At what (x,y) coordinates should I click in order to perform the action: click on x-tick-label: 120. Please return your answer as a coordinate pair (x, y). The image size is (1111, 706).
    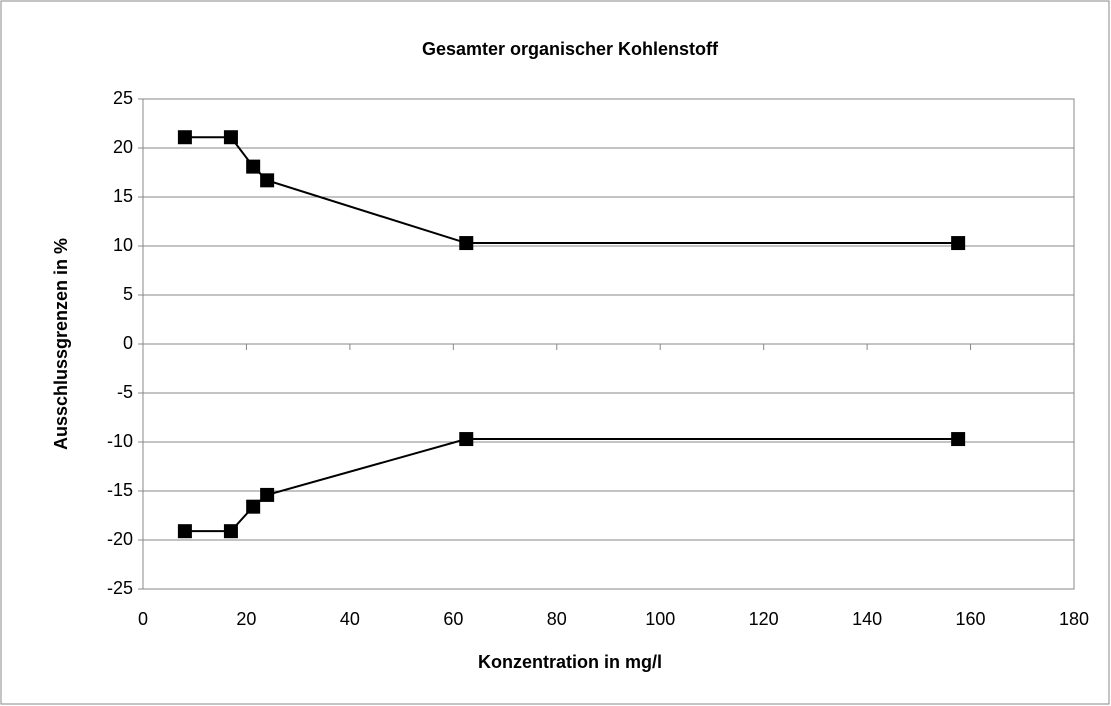
    Looking at the image, I should click on (764, 619).